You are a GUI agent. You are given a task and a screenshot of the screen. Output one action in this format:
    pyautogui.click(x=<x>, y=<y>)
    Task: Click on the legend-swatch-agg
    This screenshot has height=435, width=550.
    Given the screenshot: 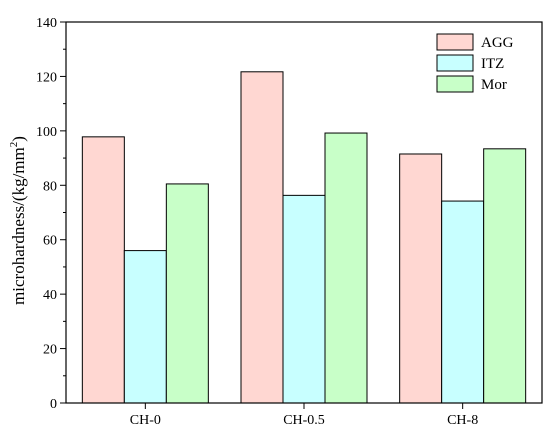 What is the action you would take?
    pyautogui.click(x=455, y=42)
    